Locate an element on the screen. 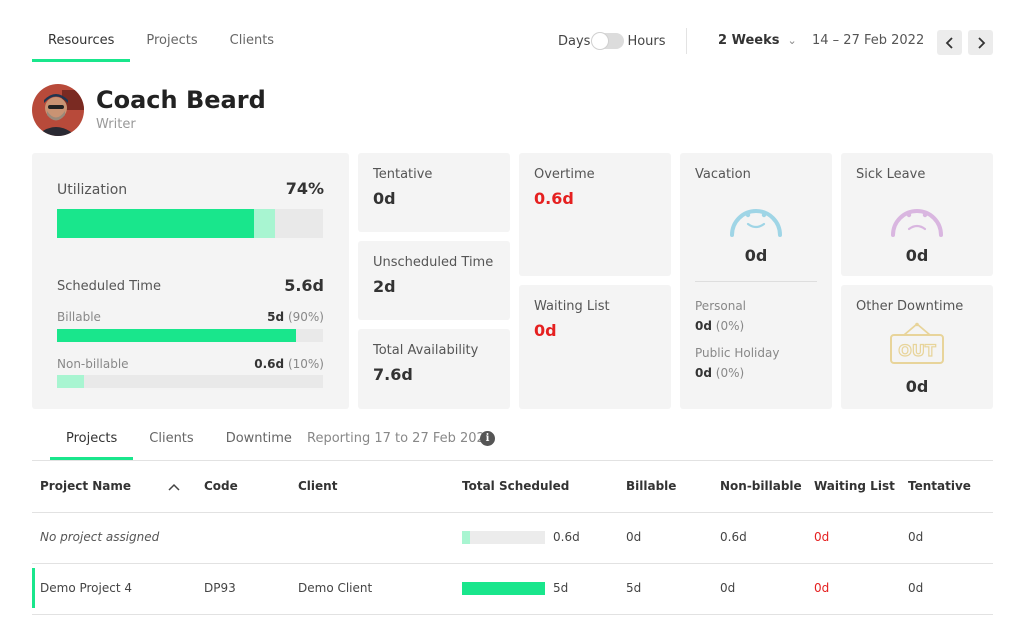  vacation-value: 0d is located at coordinates (756, 255).